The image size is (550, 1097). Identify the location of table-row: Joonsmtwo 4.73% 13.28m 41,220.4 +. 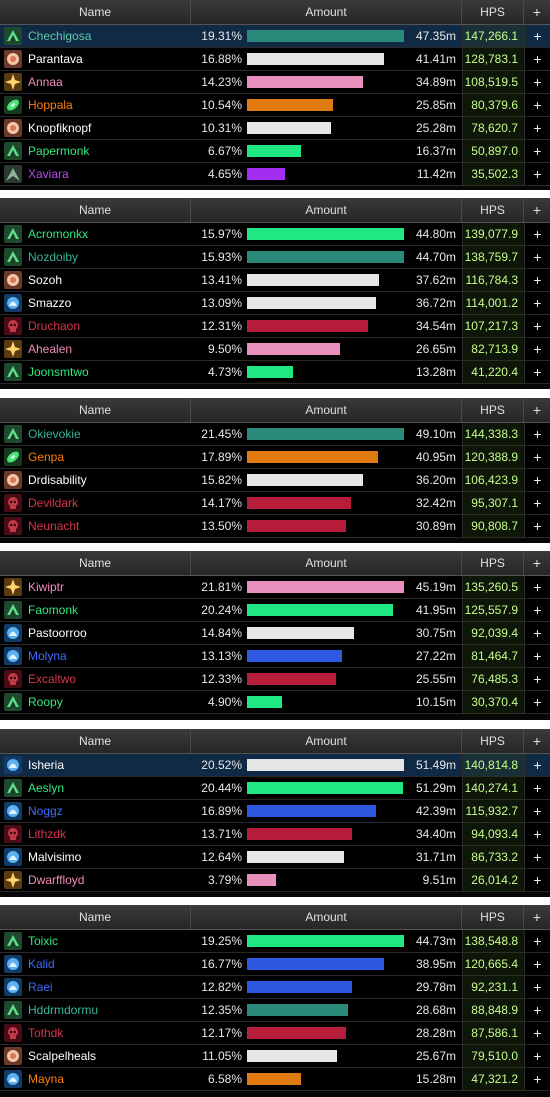
(275, 372).